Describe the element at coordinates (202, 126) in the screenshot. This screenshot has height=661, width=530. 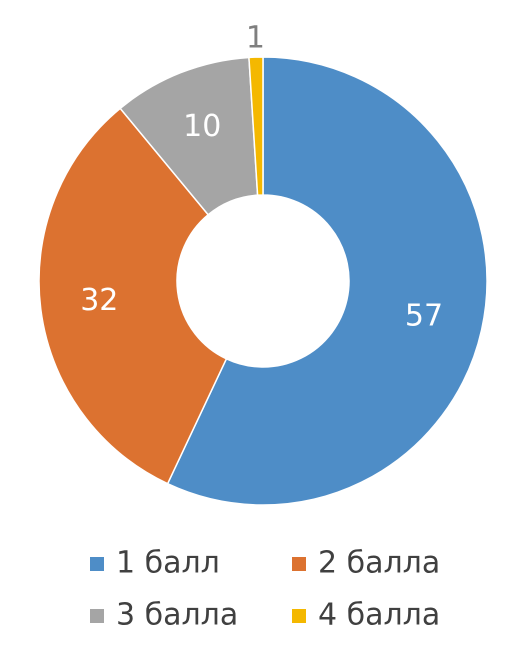
I see `data-label: 10` at that location.